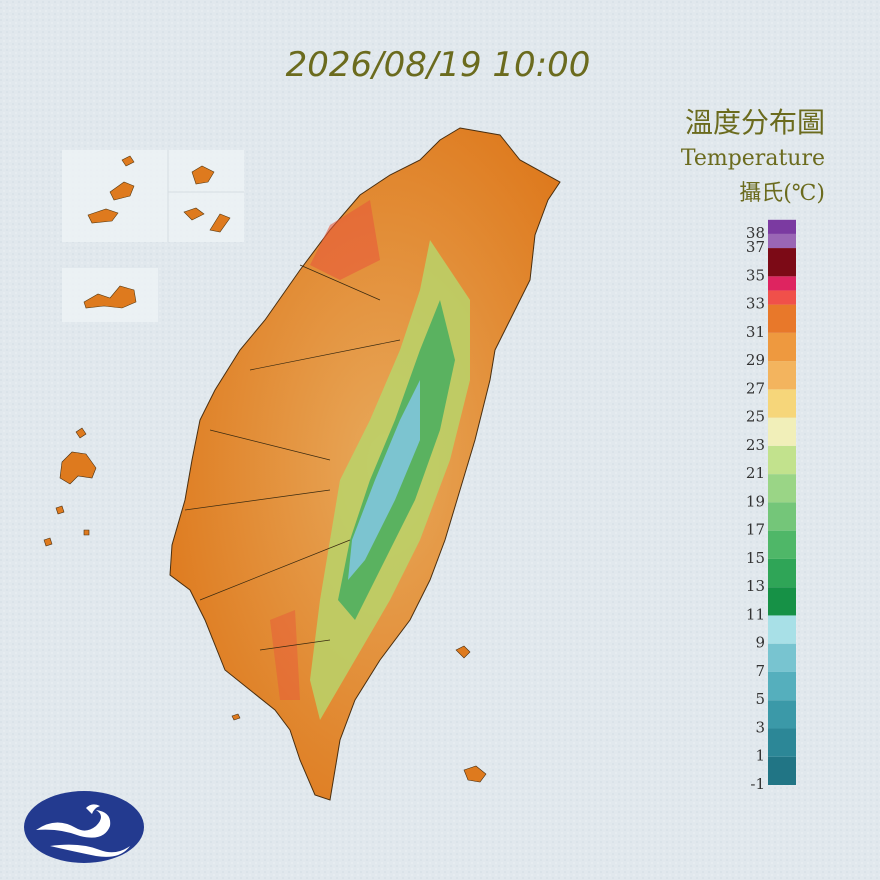  I want to click on scale-label: 25, so click(755, 417).